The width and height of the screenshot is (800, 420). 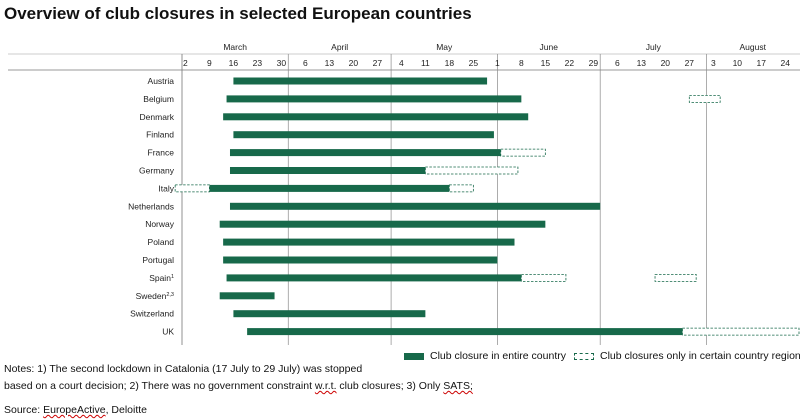 What do you see at coordinates (497, 63) in the screenshot?
I see `week-tick-label: 1` at bounding box center [497, 63].